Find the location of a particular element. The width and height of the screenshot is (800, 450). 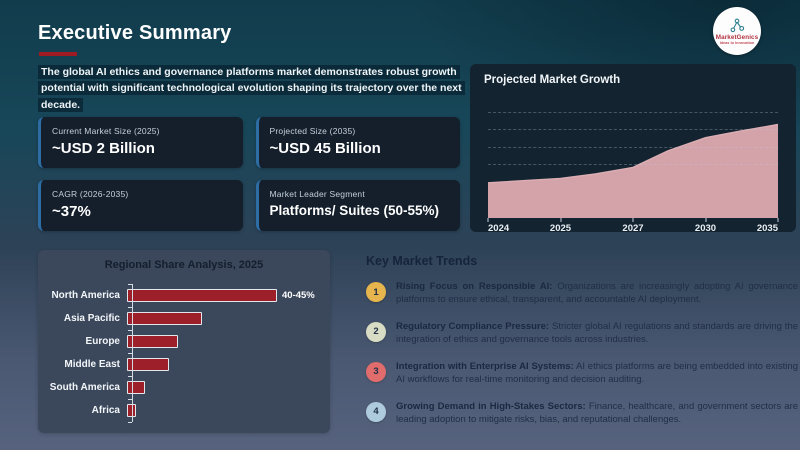

x-axis-label: 2030 is located at coordinates (705, 228).